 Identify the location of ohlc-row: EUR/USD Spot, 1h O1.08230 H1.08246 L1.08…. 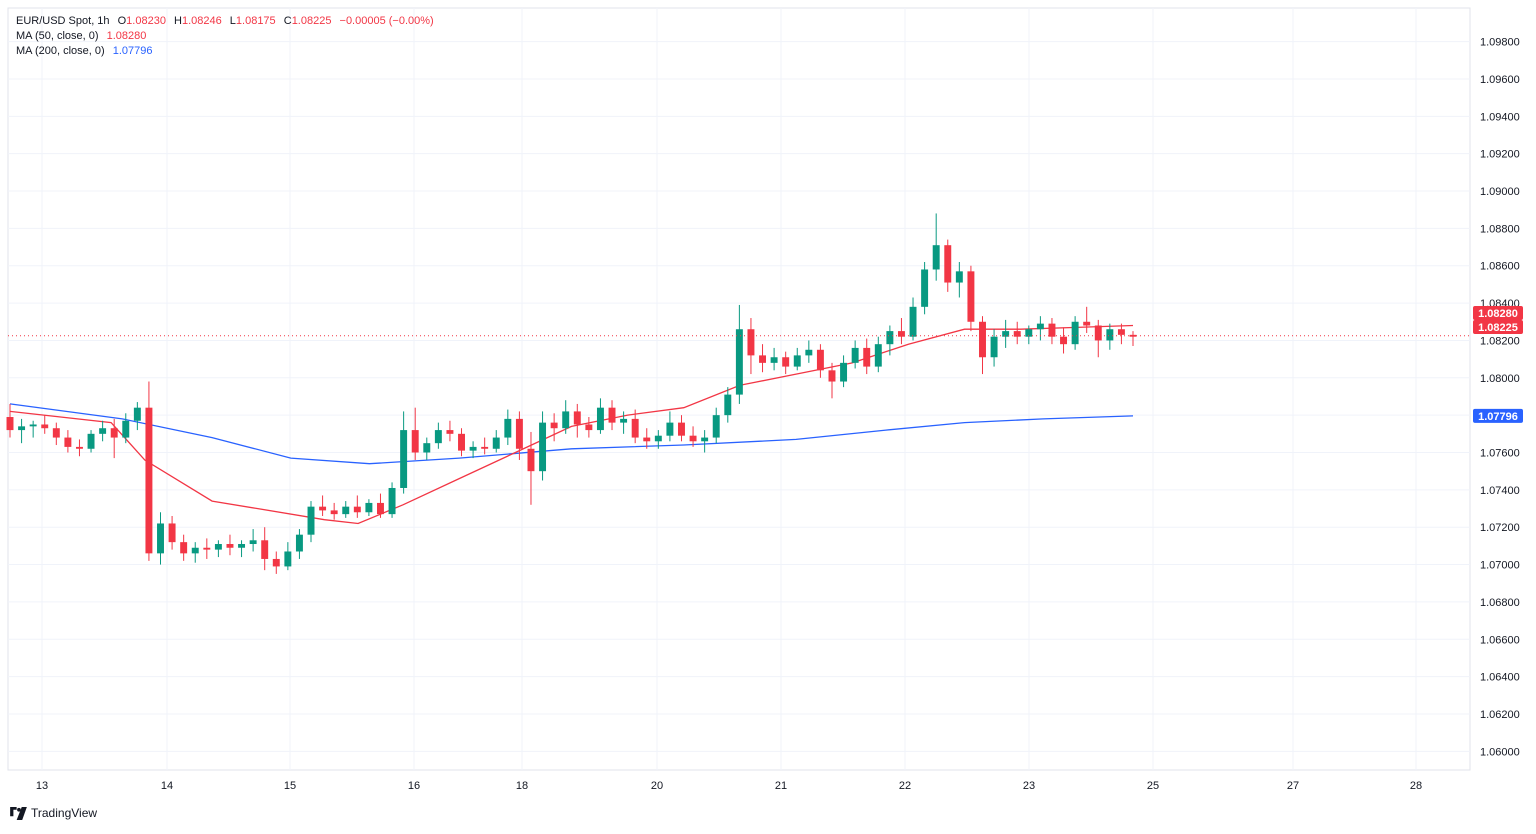
(225, 21).